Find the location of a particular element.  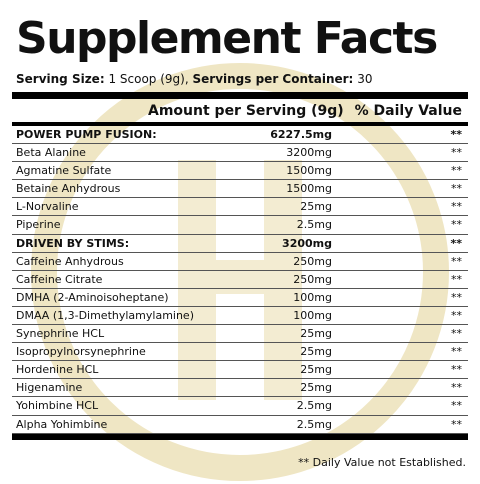

table-row: Caffeine Citrate 250mg ** is located at coordinates (240, 280).